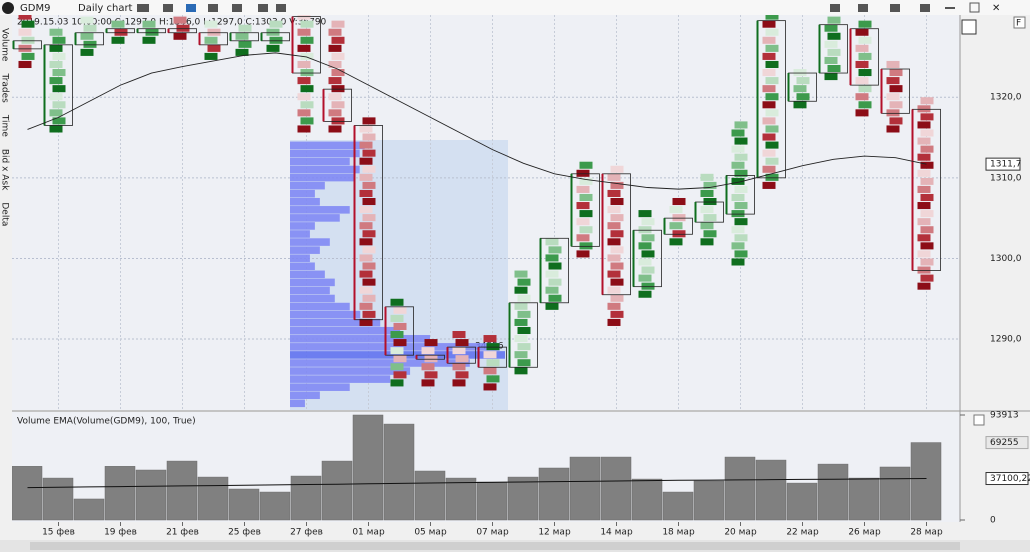  Describe the element at coordinates (5, 170) in the screenshot. I see `side-tab: Bid x Ask` at that location.